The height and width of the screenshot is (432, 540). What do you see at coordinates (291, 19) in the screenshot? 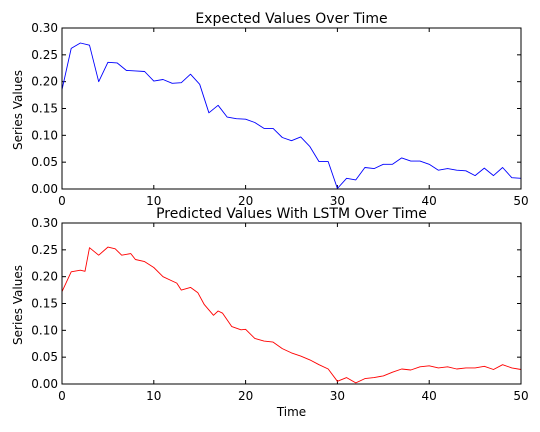
I see `chart-title: Expected Values Over Time` at bounding box center [291, 19].